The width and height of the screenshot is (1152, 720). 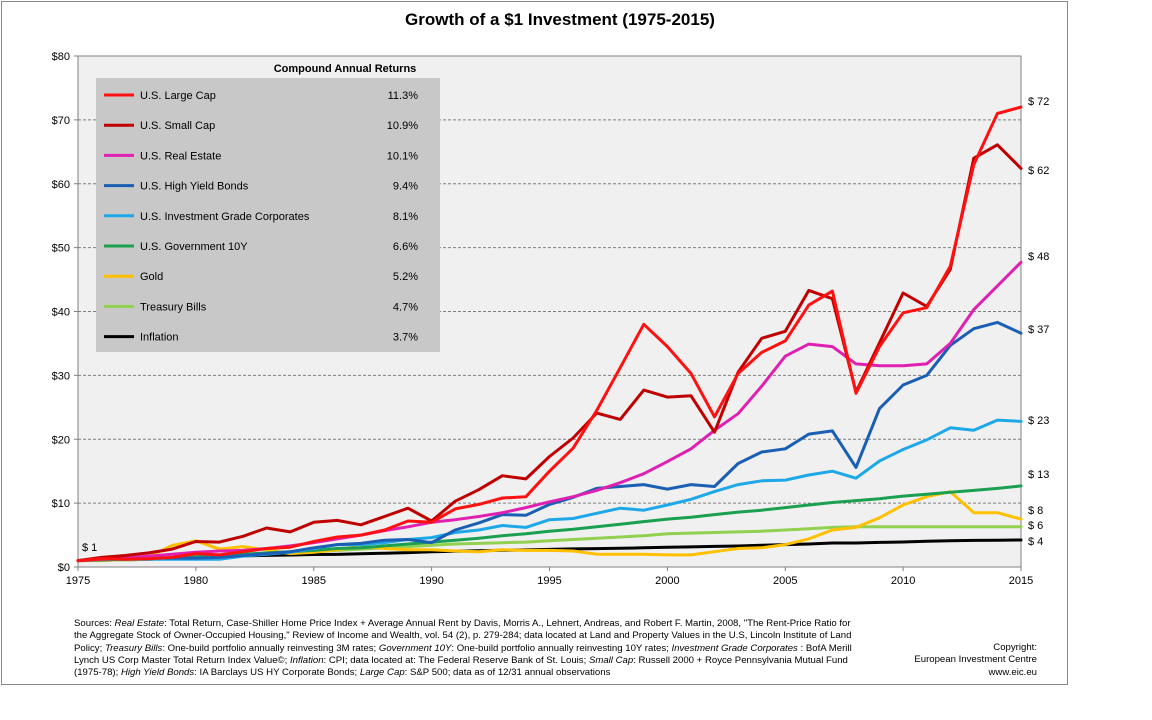 What do you see at coordinates (405, 247) in the screenshot?
I see `legend-return: 6.6%` at bounding box center [405, 247].